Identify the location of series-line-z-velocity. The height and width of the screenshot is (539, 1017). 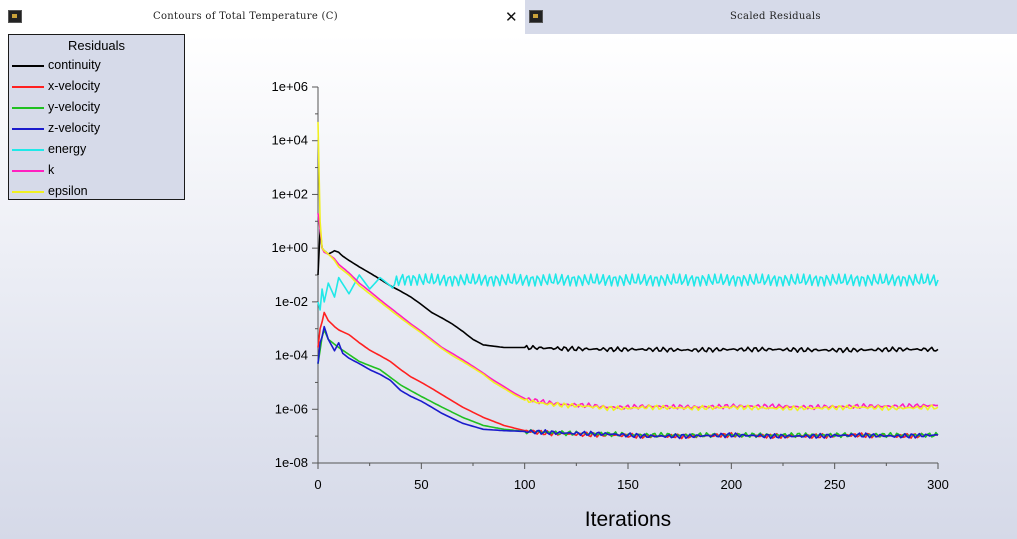
(628, 382).